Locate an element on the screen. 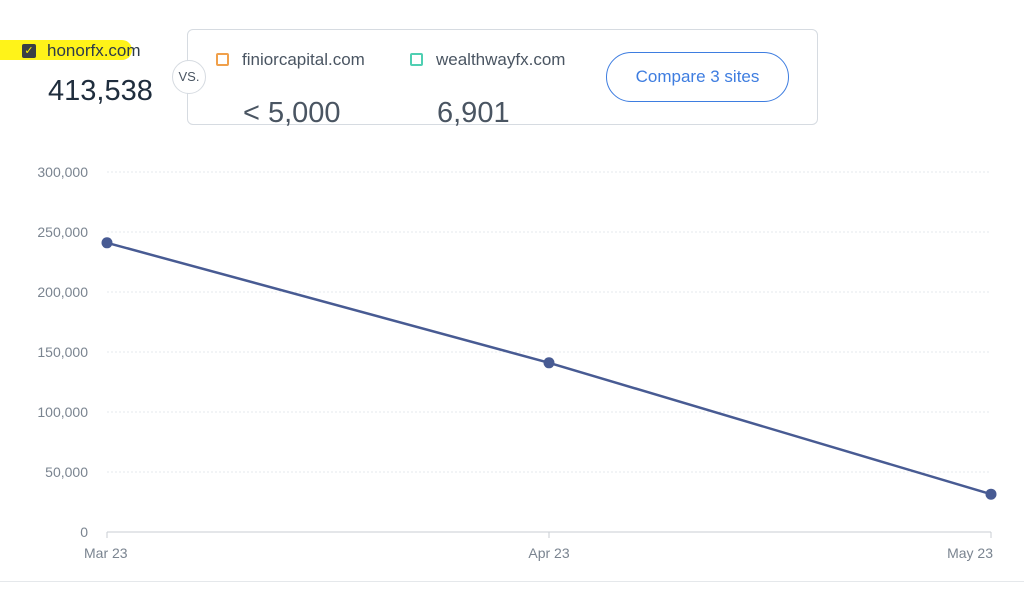 The image size is (1024, 594). y-tick-label: 150,000 is located at coordinates (62, 352).